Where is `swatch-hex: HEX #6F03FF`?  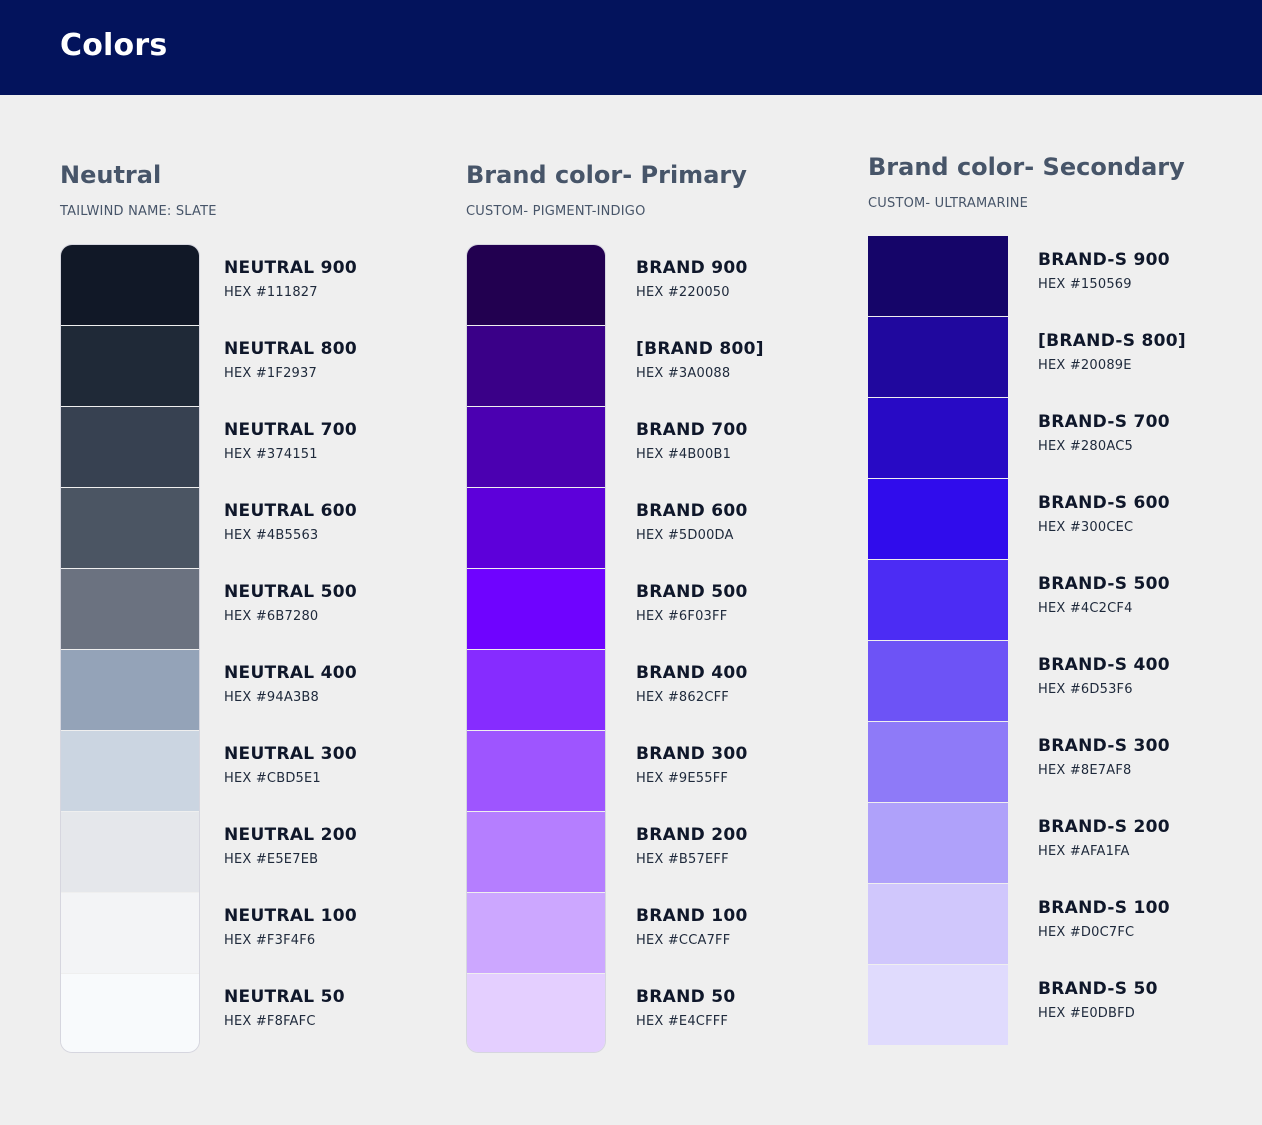 swatch-hex: HEX #6F03FF is located at coordinates (682, 616).